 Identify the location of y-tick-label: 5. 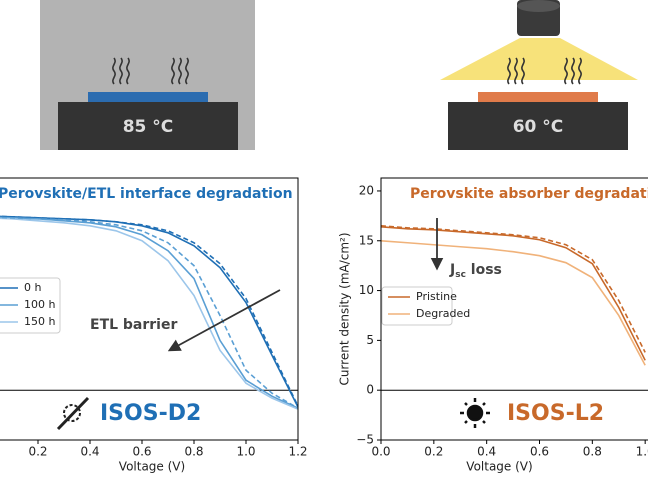
(370, 340).